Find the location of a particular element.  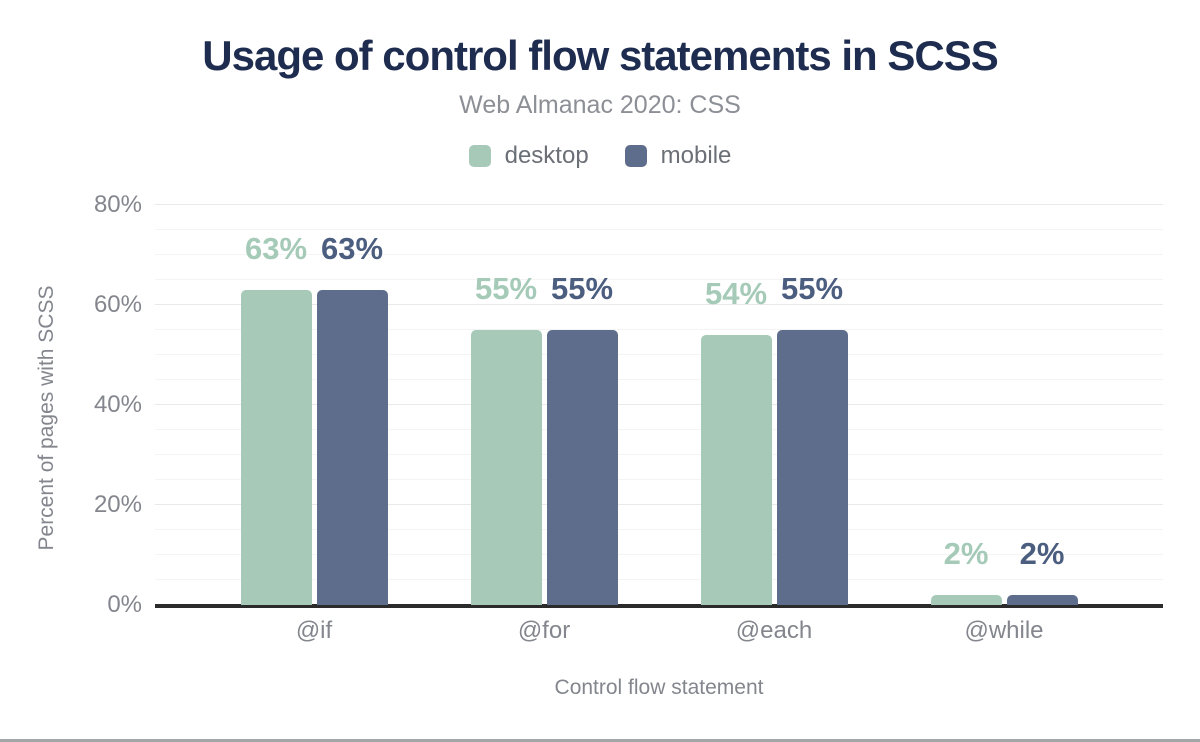

bar-group-while: 2% 2% is located at coordinates (1004, 571).